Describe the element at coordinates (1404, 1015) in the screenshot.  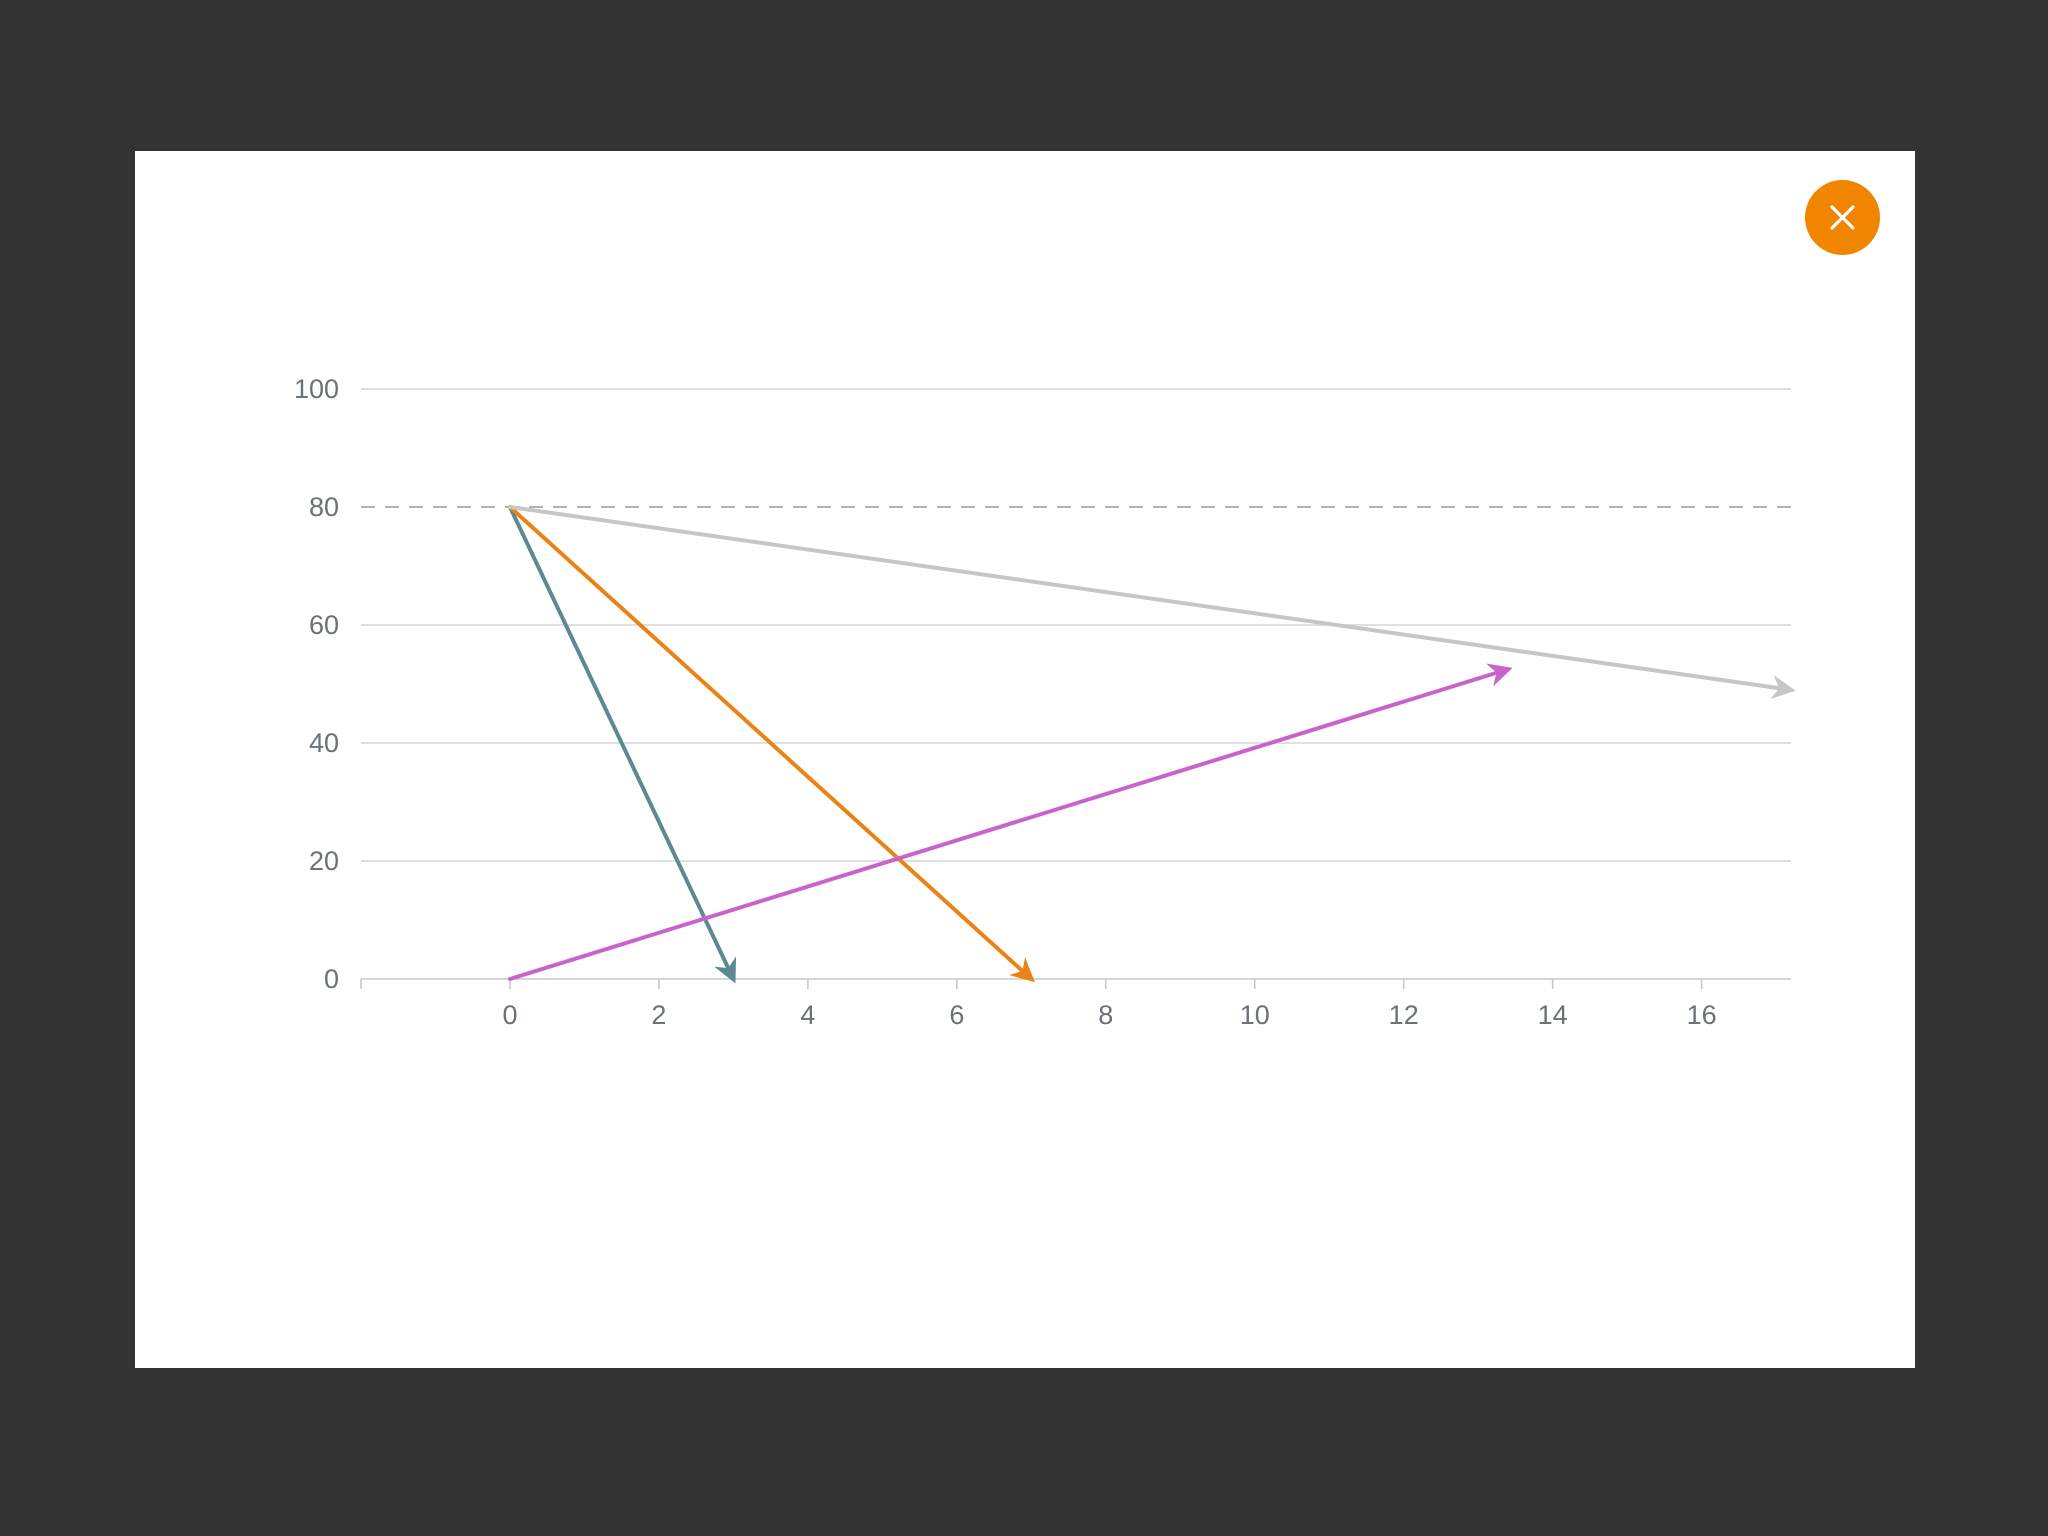
I see `x-tick-label: 12` at that location.